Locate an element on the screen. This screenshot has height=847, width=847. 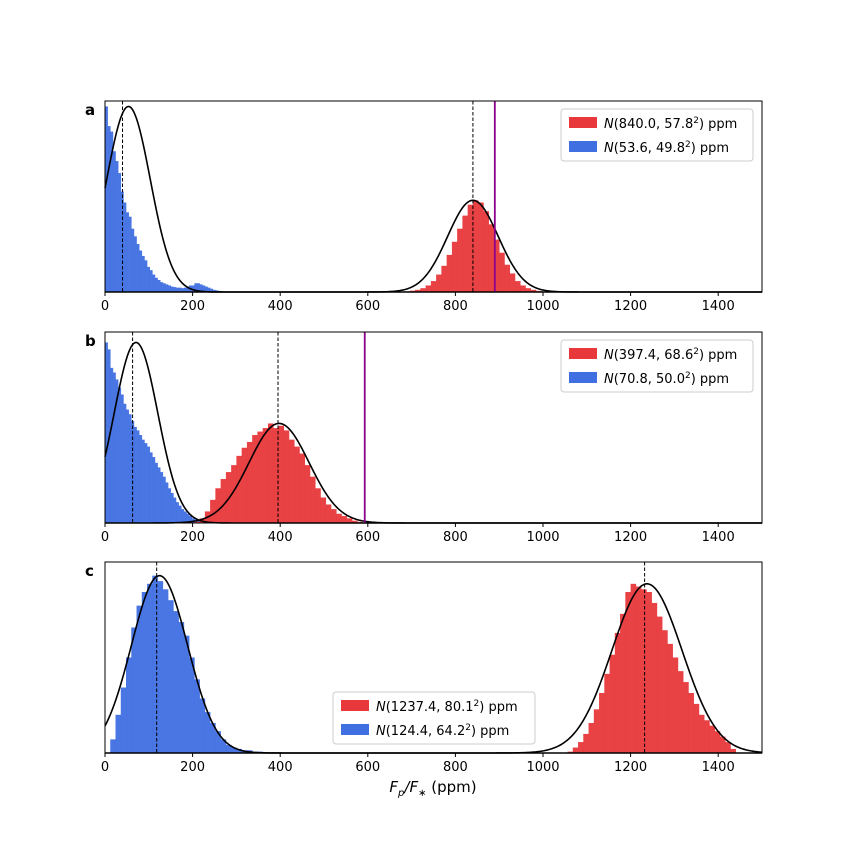
x-tick-label: 1200 is located at coordinates (630, 306).